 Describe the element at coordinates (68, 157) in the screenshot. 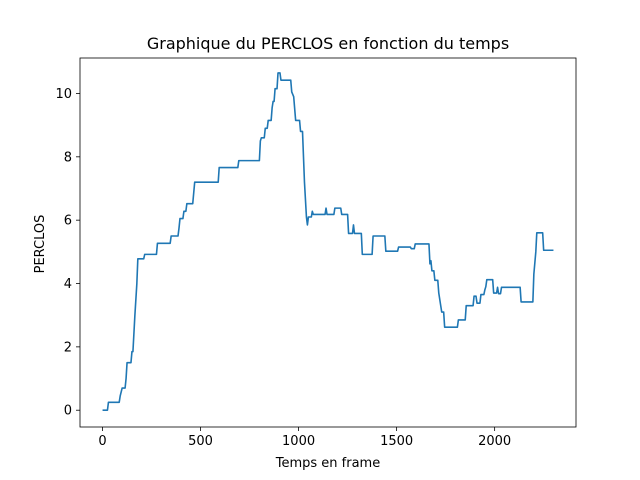

I see `y-tick-label: 8` at that location.